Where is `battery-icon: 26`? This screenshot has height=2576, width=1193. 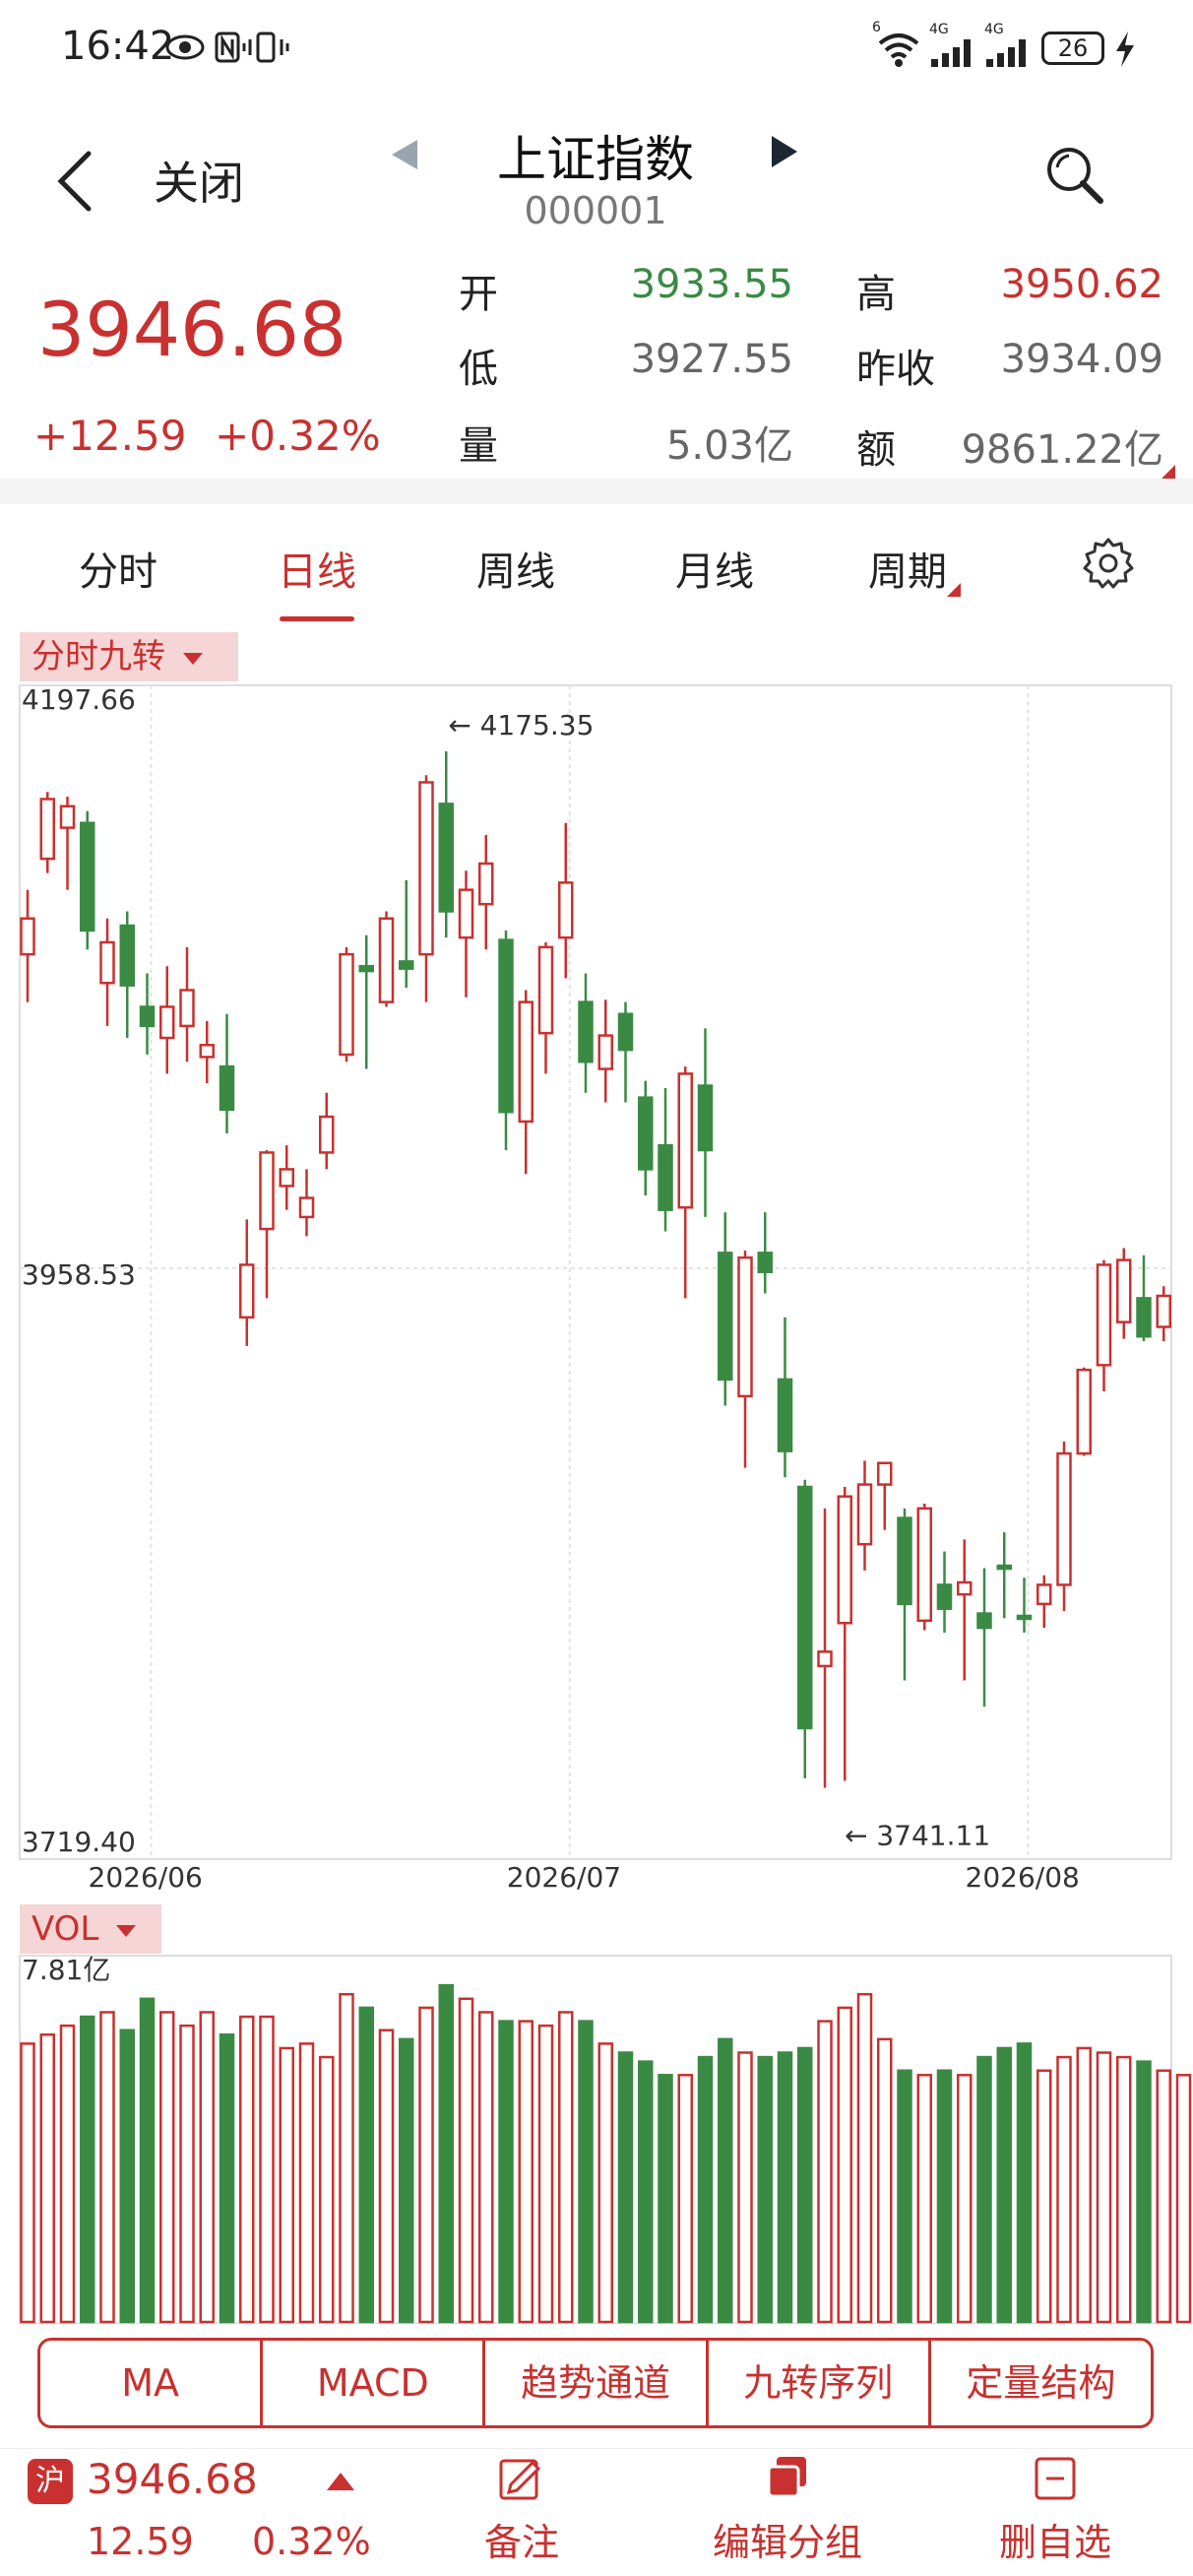 battery-icon: 26 is located at coordinates (1072, 48).